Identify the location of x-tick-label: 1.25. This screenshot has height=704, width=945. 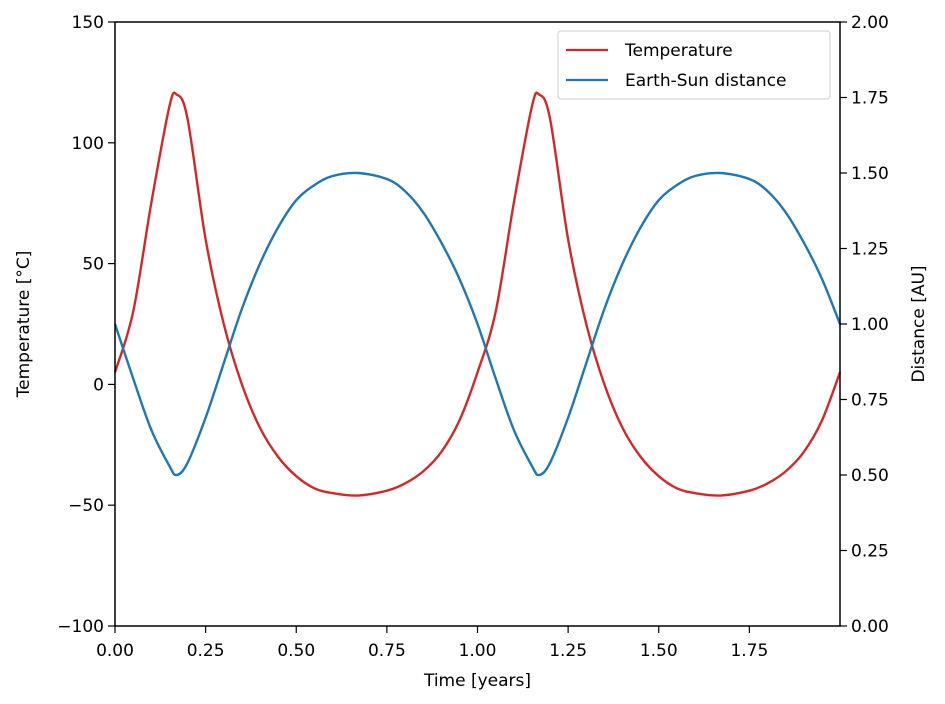
(568, 651).